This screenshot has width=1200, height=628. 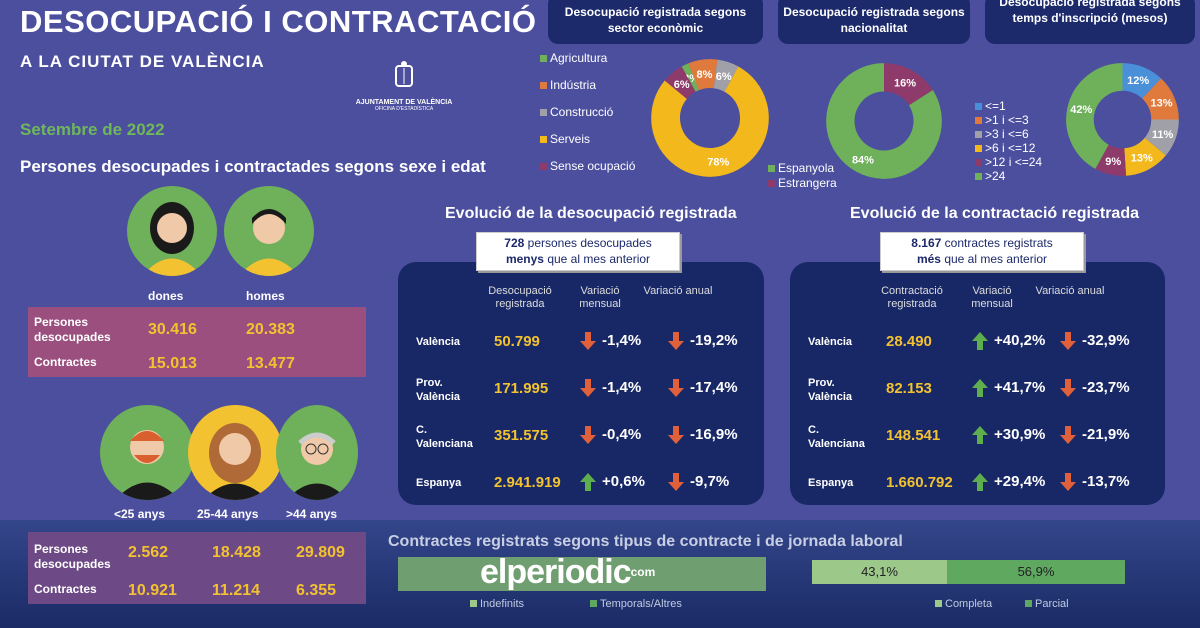 I want to click on donut-slice-espanyola, so click(x=884, y=121).